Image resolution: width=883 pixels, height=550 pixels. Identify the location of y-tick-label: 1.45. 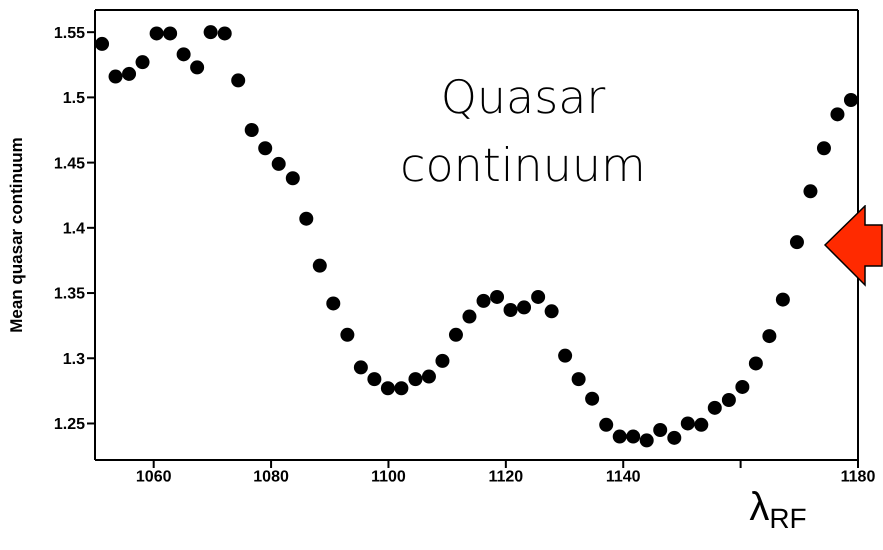
(70, 163).